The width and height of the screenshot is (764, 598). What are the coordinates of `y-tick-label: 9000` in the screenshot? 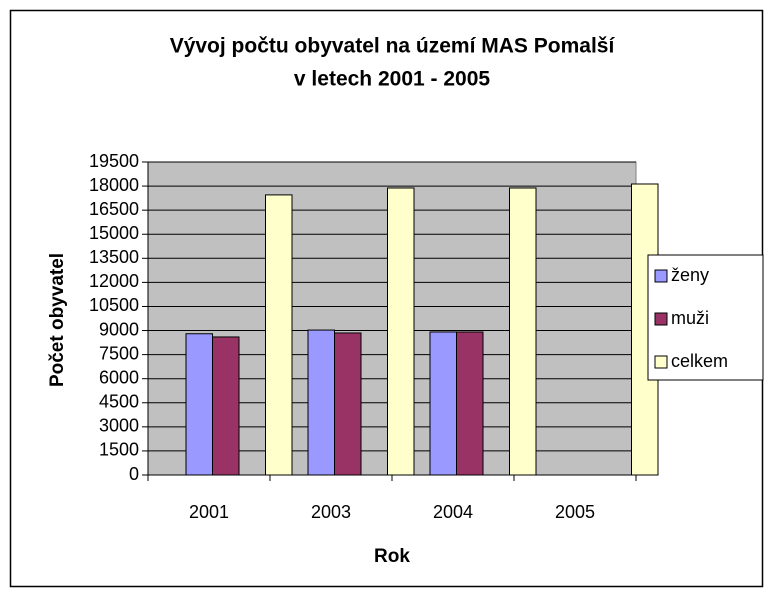 It's located at (119, 329).